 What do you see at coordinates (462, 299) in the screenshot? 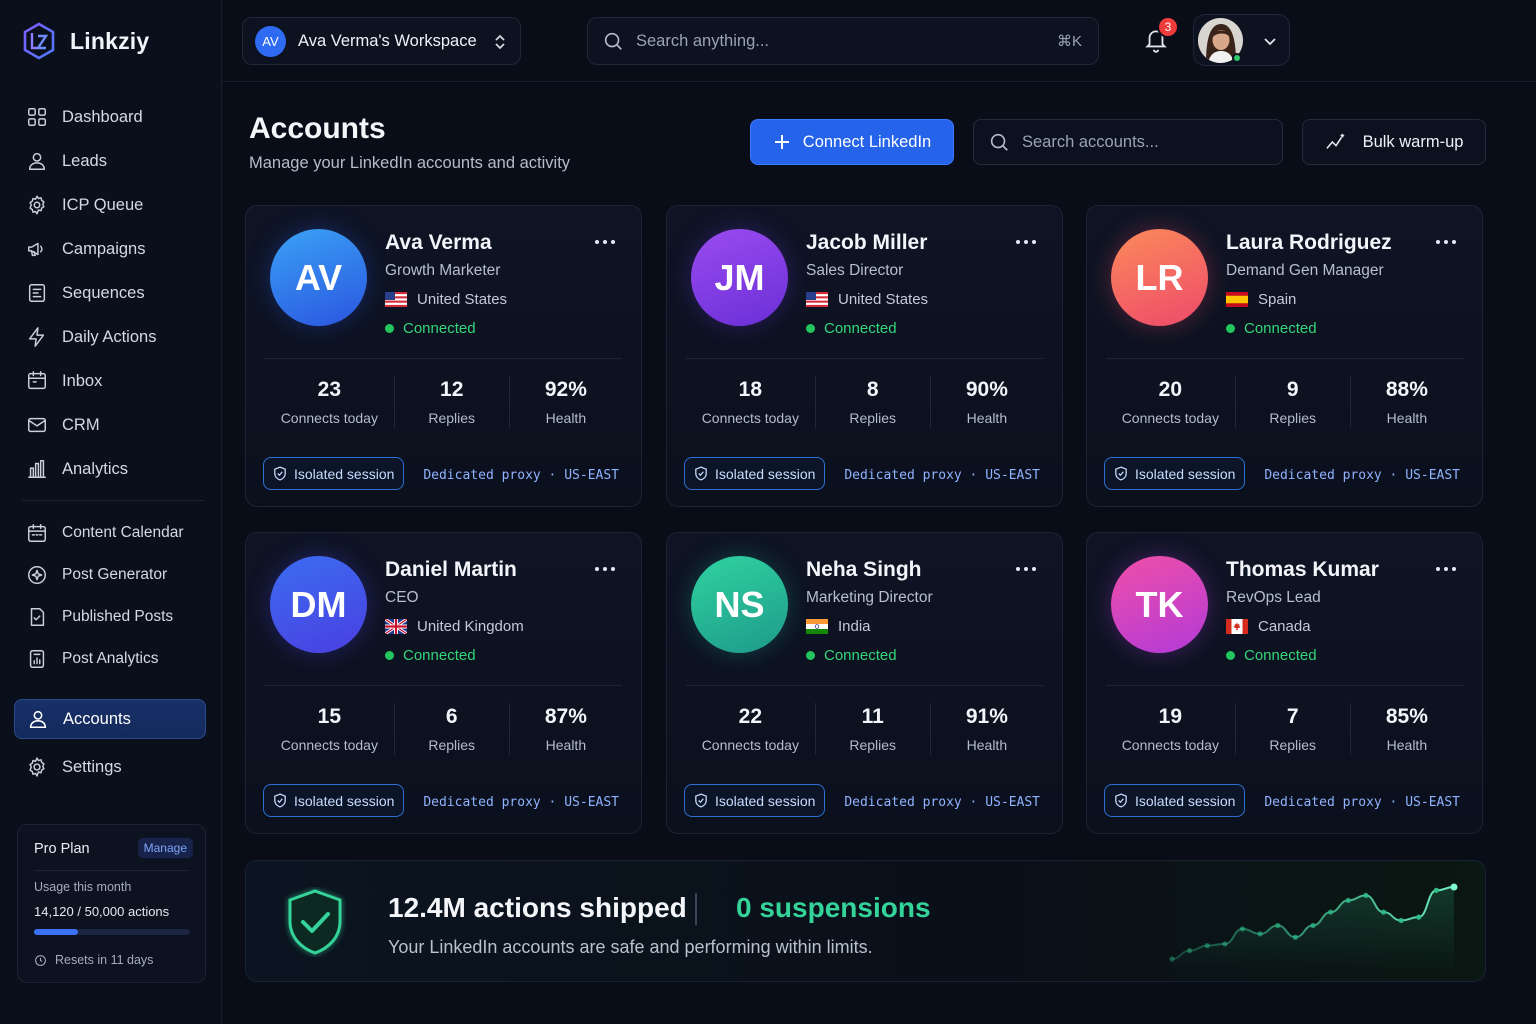
I see `country-name: United States` at bounding box center [462, 299].